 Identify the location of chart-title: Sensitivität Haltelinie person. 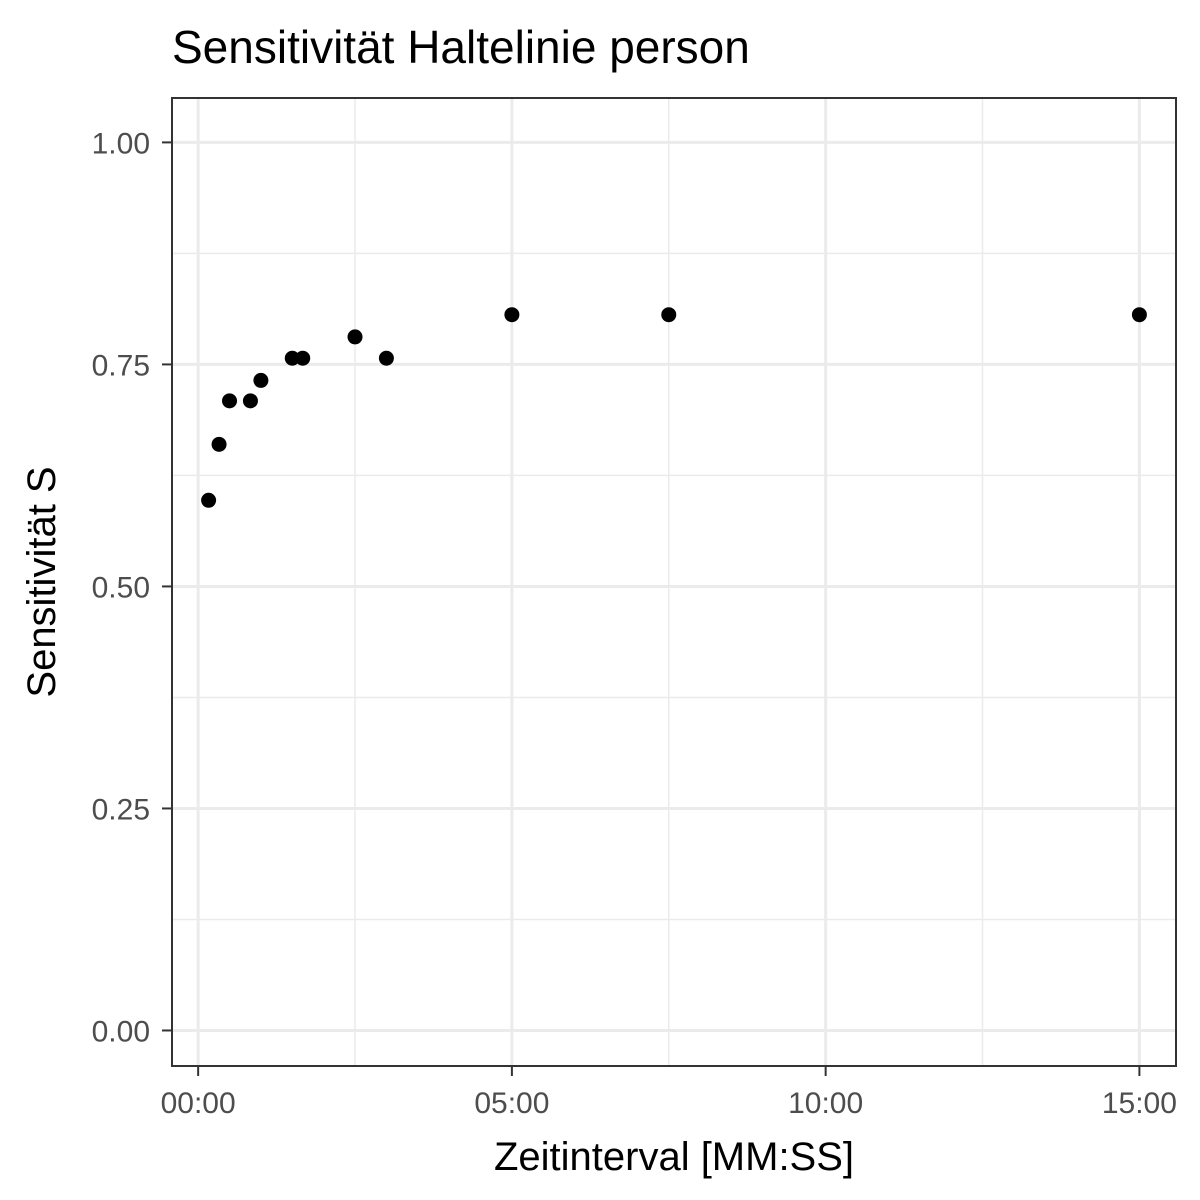
(461, 47).